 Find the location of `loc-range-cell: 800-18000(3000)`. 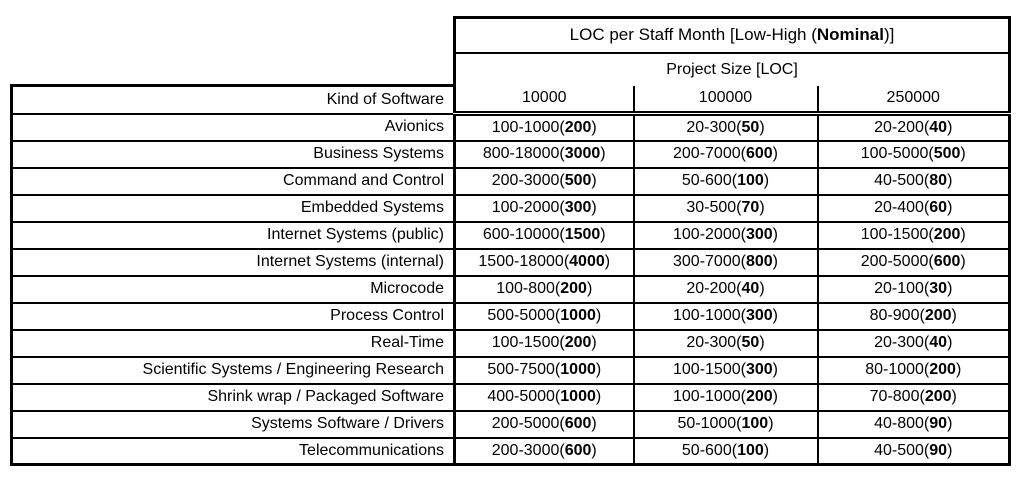

loc-range-cell: 800-18000(3000) is located at coordinates (544, 154).